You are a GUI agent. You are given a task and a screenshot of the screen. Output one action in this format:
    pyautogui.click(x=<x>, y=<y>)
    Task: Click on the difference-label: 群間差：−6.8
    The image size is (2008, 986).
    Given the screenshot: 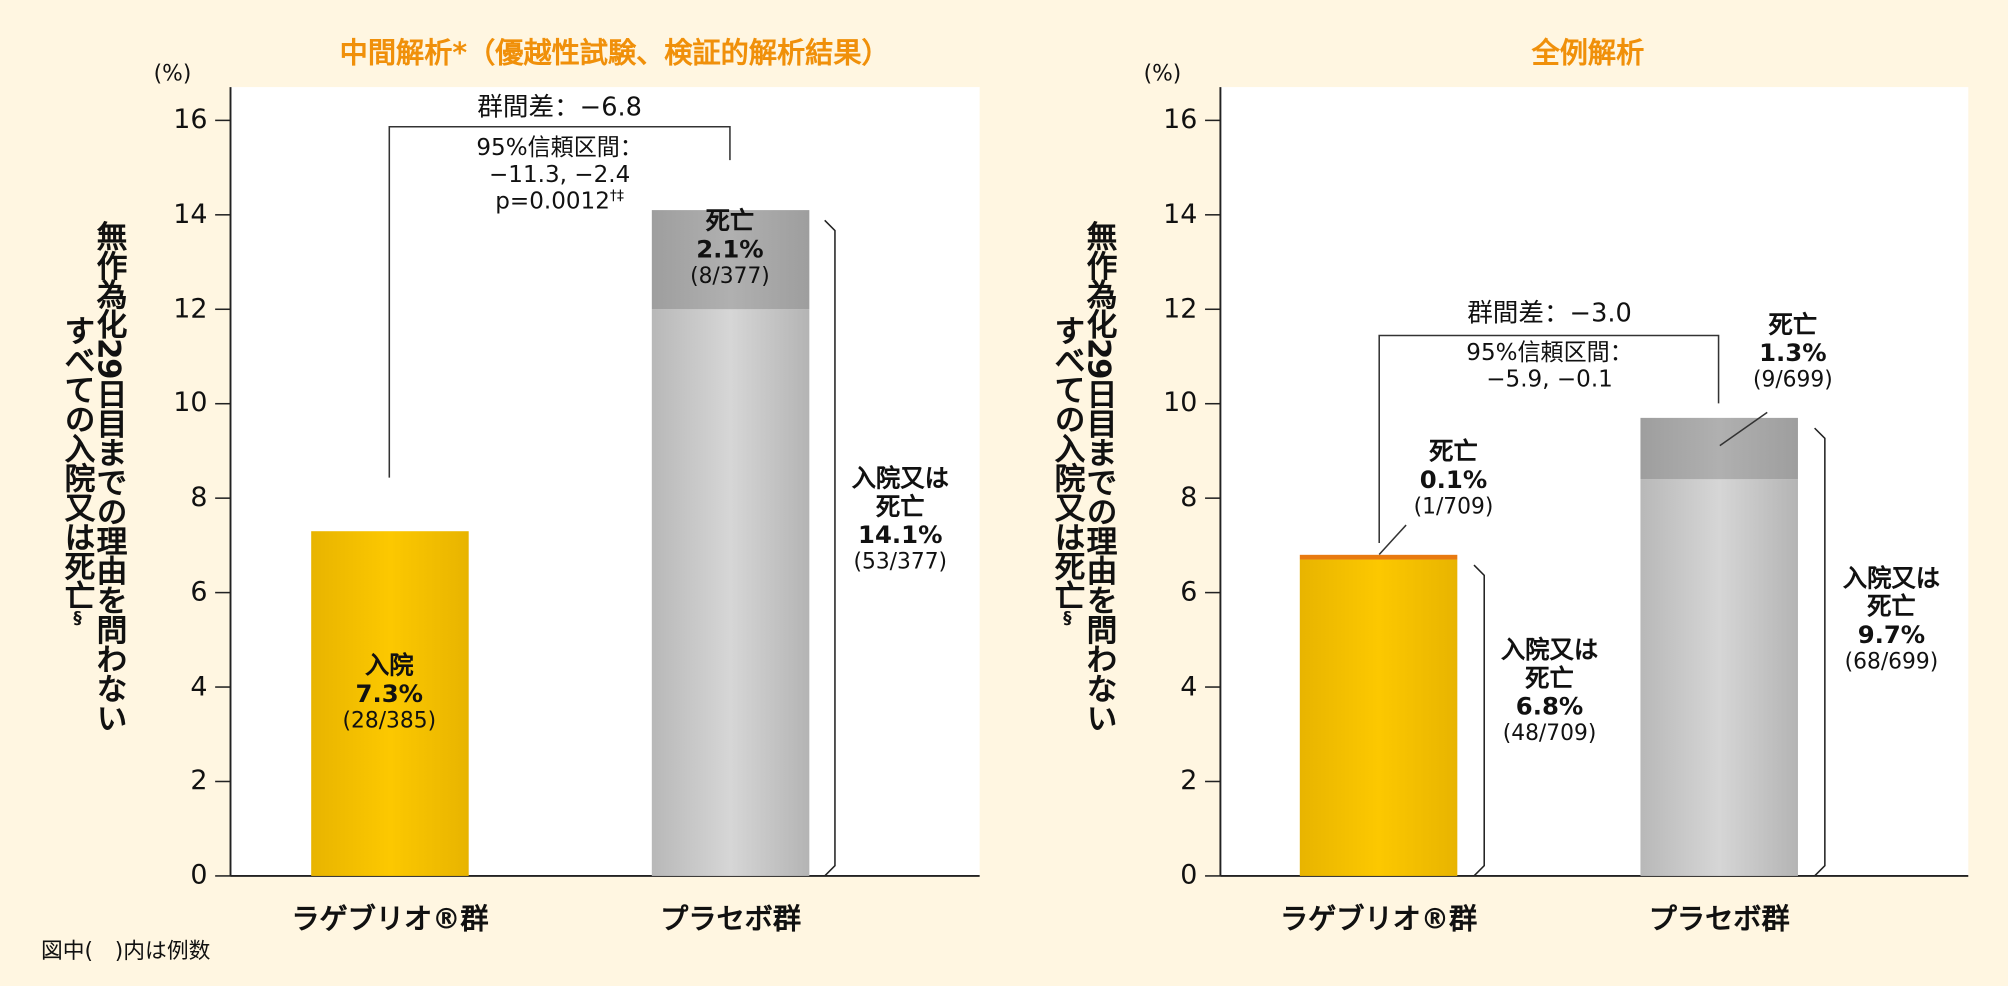 What is the action you would take?
    pyautogui.click(x=559, y=106)
    